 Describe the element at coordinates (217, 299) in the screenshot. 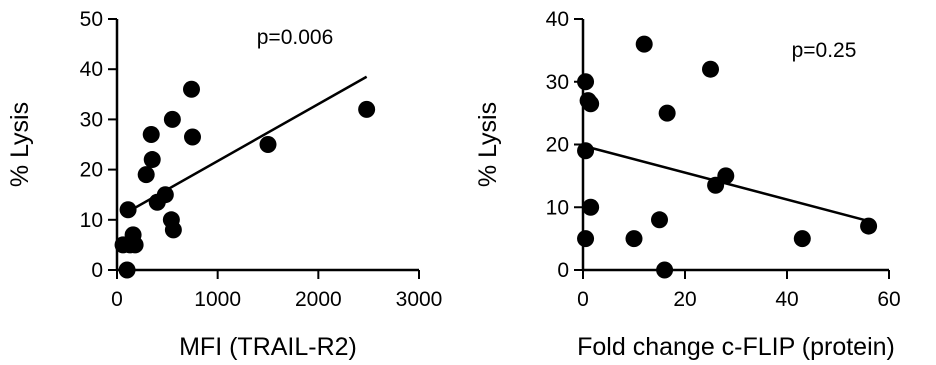

I see `x-tick-label: 1000` at that location.